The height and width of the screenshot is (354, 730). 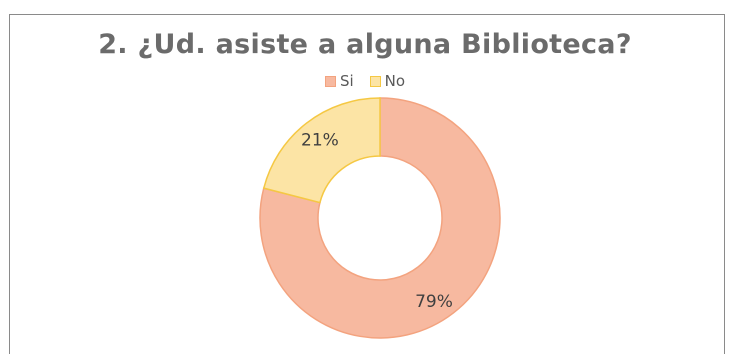 What do you see at coordinates (330, 81) in the screenshot?
I see `legend-swatch-si` at bounding box center [330, 81].